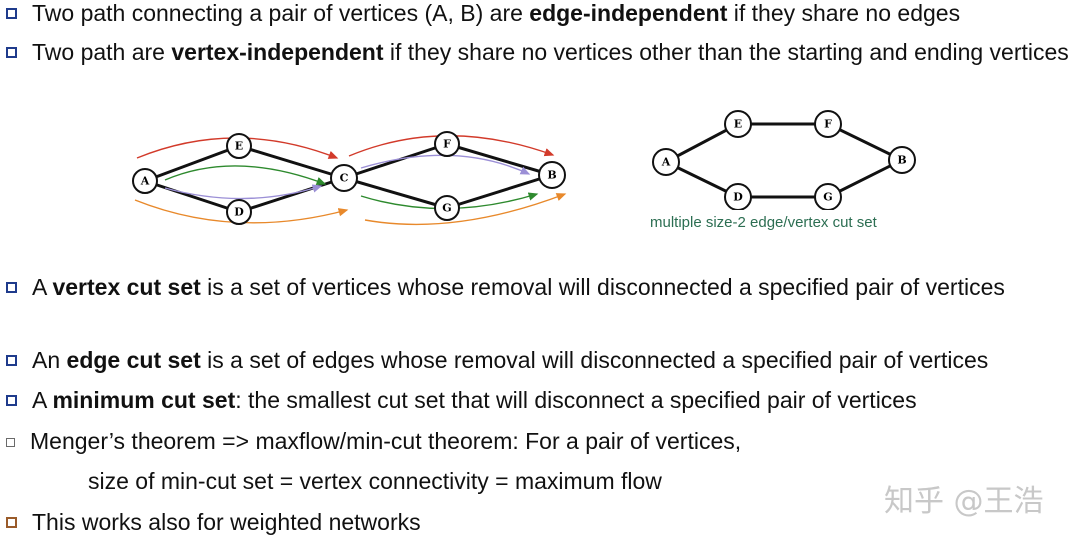 The image size is (1080, 541). I want to click on node-c: C, so click(344, 178).